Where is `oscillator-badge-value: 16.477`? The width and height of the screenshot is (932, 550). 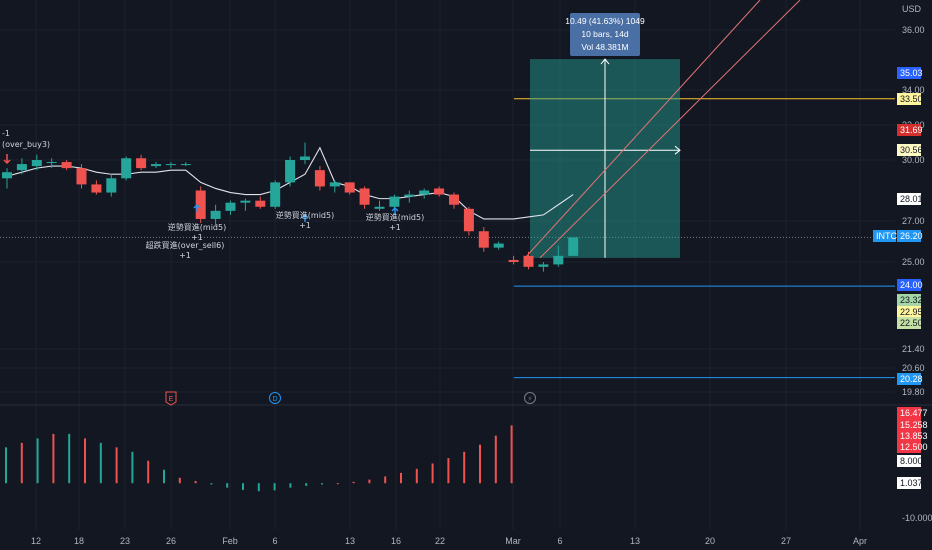
oscillator-badge-value: 16.477 is located at coordinates (914, 413).